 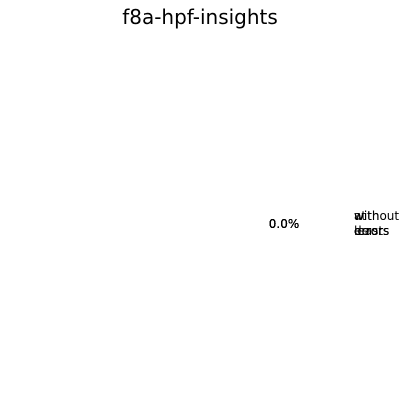 What do you see at coordinates (361, 231) in the screenshot?
I see `pie-slice-label: de` at bounding box center [361, 231].